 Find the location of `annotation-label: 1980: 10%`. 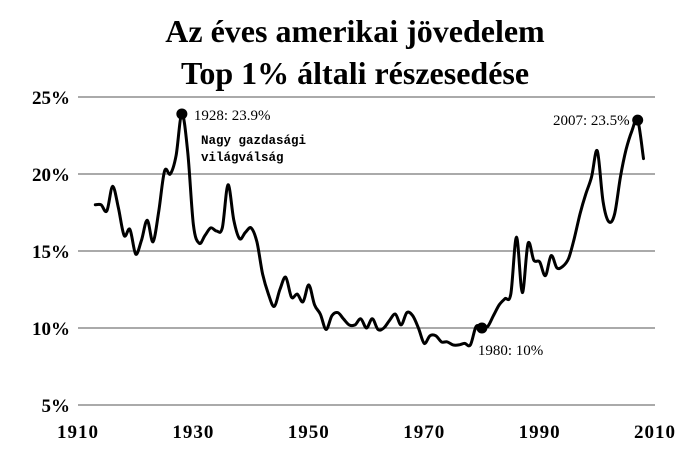

annotation-label: 1980: 10% is located at coordinates (510, 351).